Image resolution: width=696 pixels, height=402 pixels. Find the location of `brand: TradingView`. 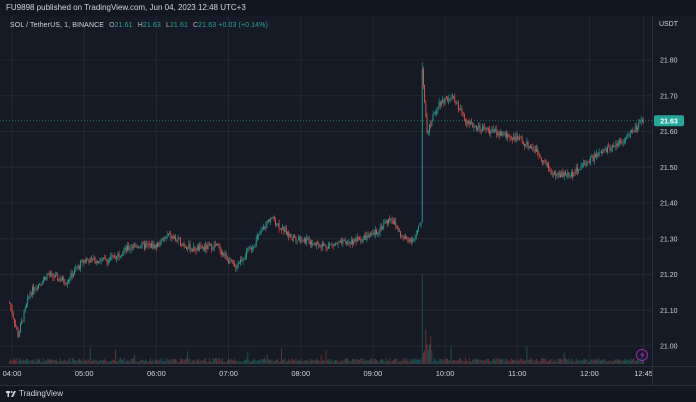

brand: TradingView is located at coordinates (34, 393).